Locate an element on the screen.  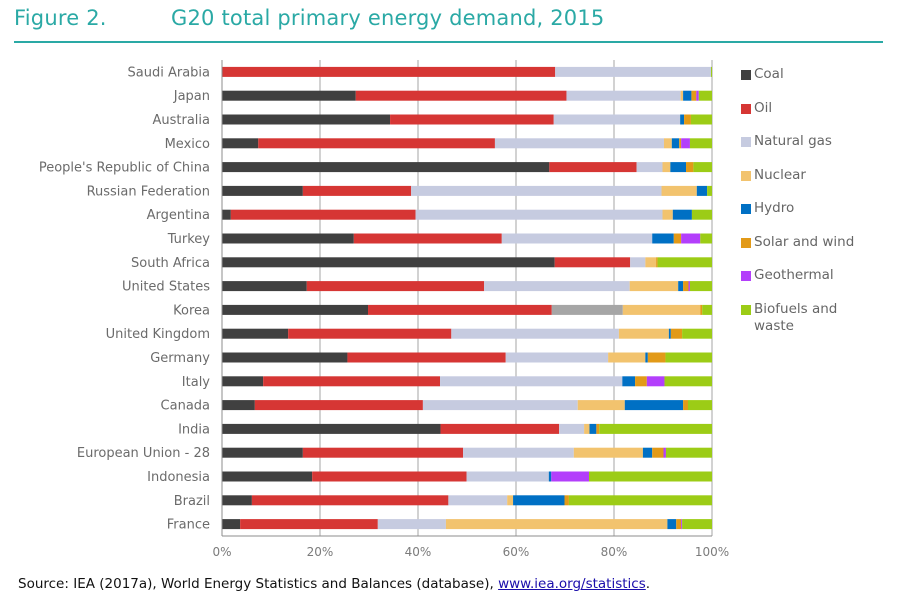
category-label: India is located at coordinates (194, 429).